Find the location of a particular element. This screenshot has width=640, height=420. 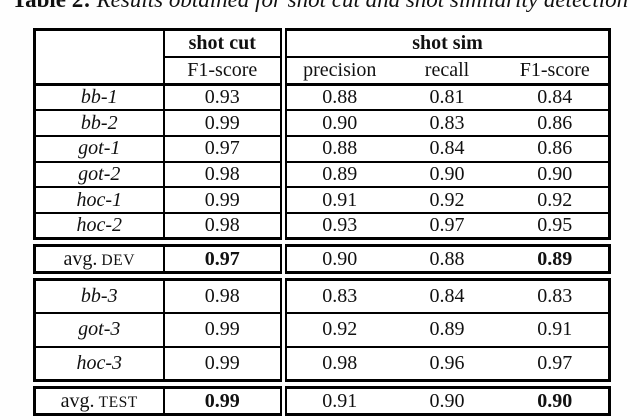

row-label: bb-1 is located at coordinates (99, 97).